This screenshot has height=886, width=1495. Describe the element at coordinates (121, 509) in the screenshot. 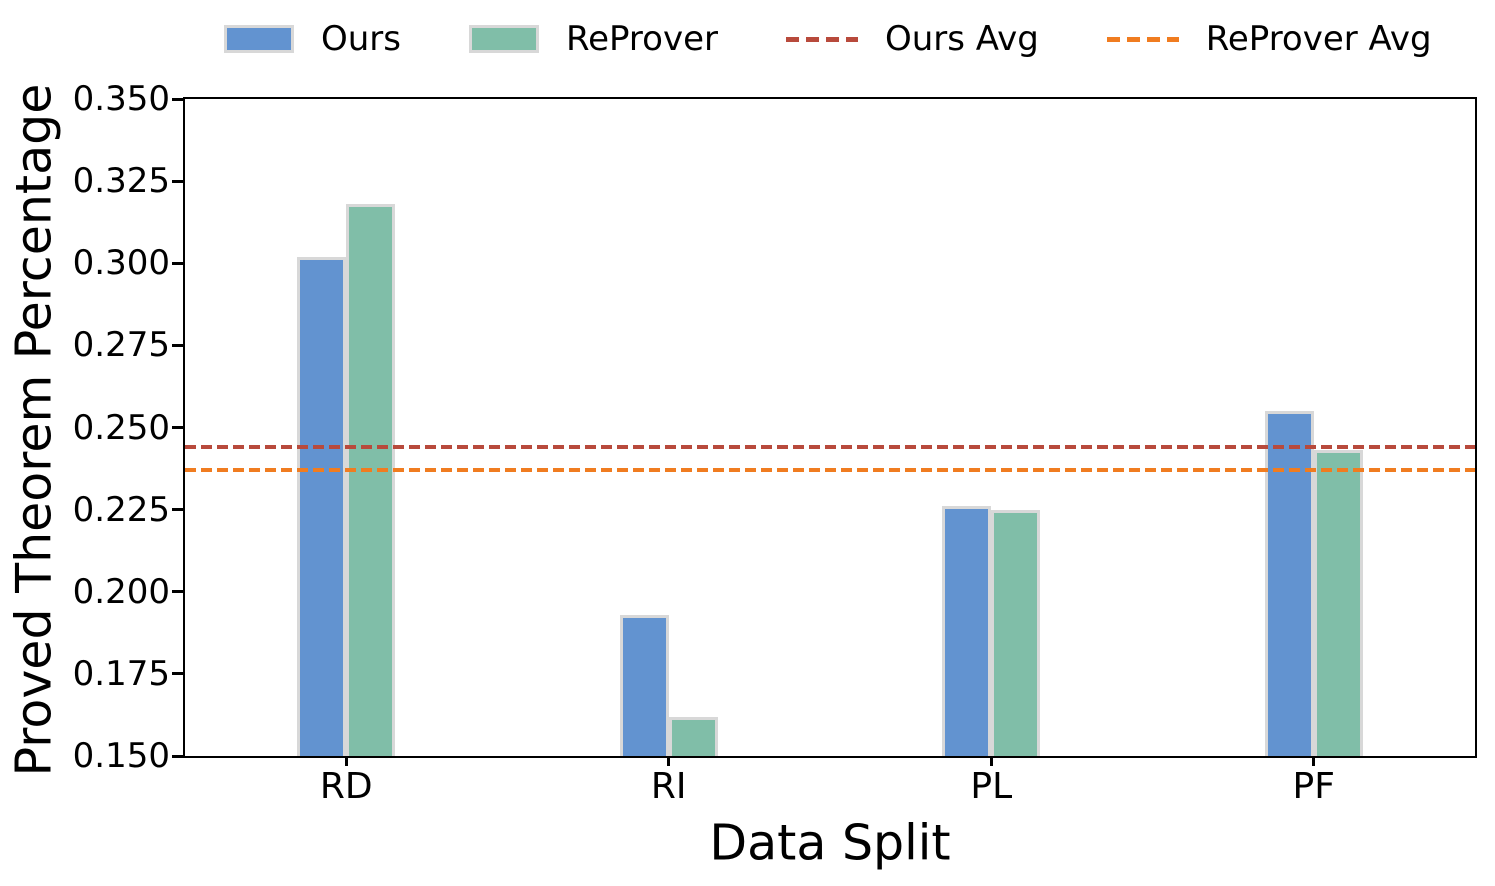

I see `y-axis-tick-label: 0.225` at that location.